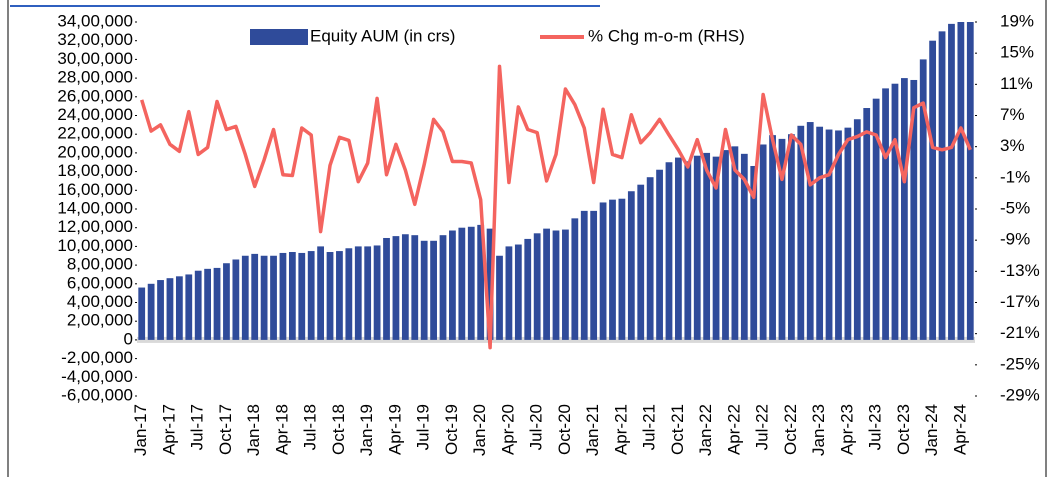  I want to click on y-tick-label: 26,00,000, so click(95, 95).